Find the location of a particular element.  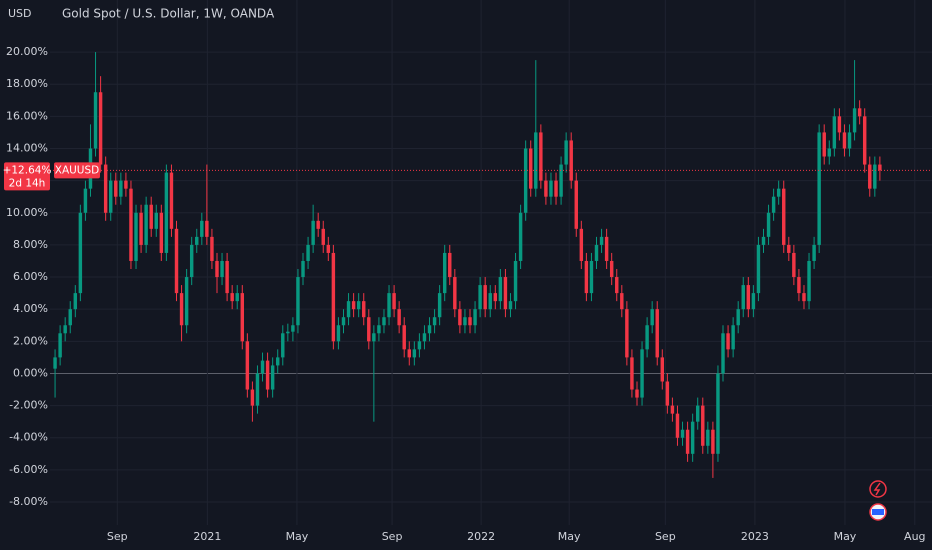

countdown: 2d 14h is located at coordinates (27, 183).